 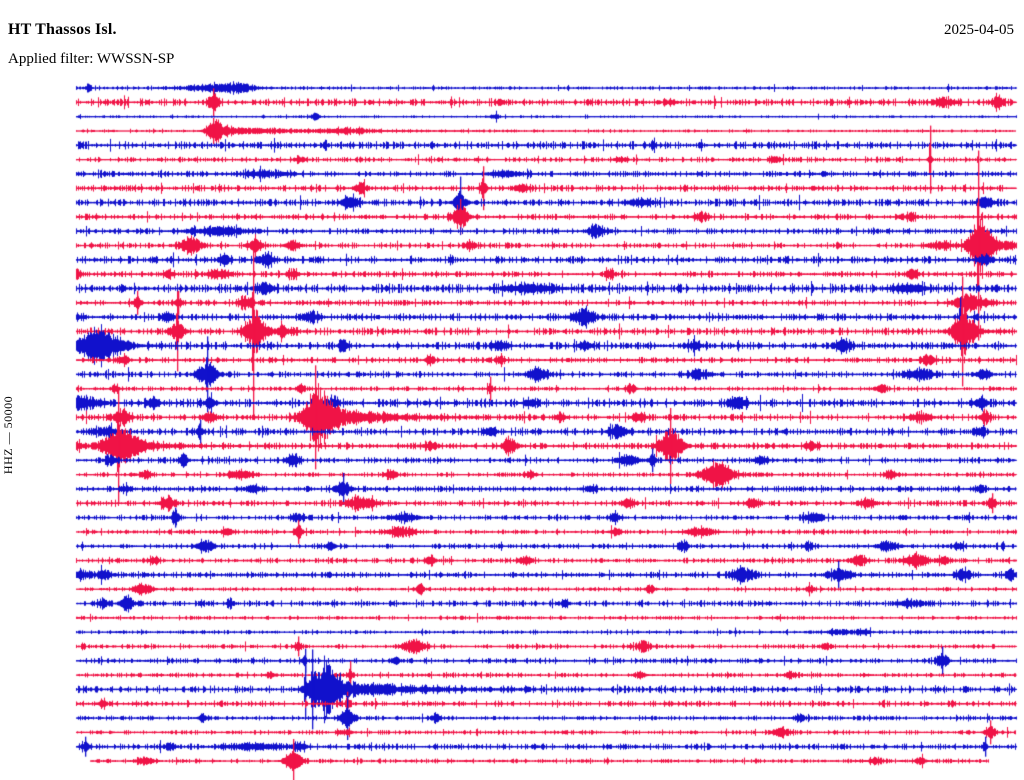 I want to click on filter-label: Applied filter: WWSSN-SP, so click(x=91, y=59).